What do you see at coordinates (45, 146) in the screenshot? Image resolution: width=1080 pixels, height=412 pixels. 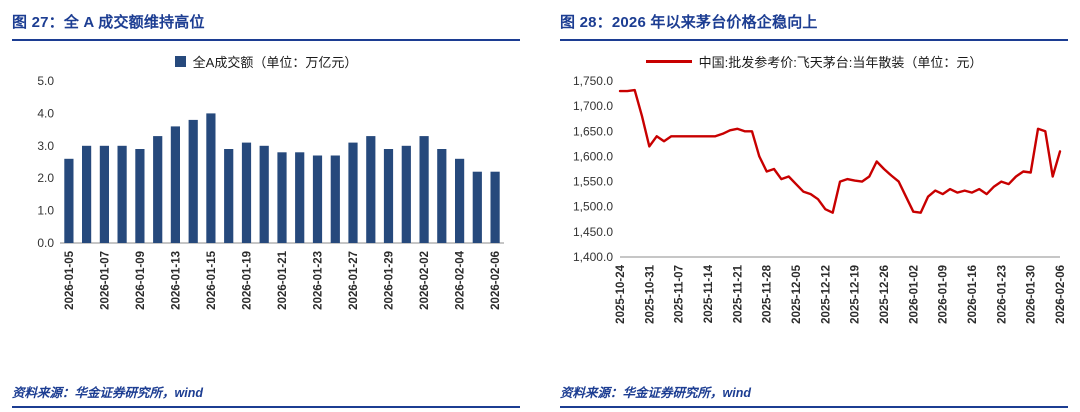 I see `svg-text: 3.0` at bounding box center [45, 146].